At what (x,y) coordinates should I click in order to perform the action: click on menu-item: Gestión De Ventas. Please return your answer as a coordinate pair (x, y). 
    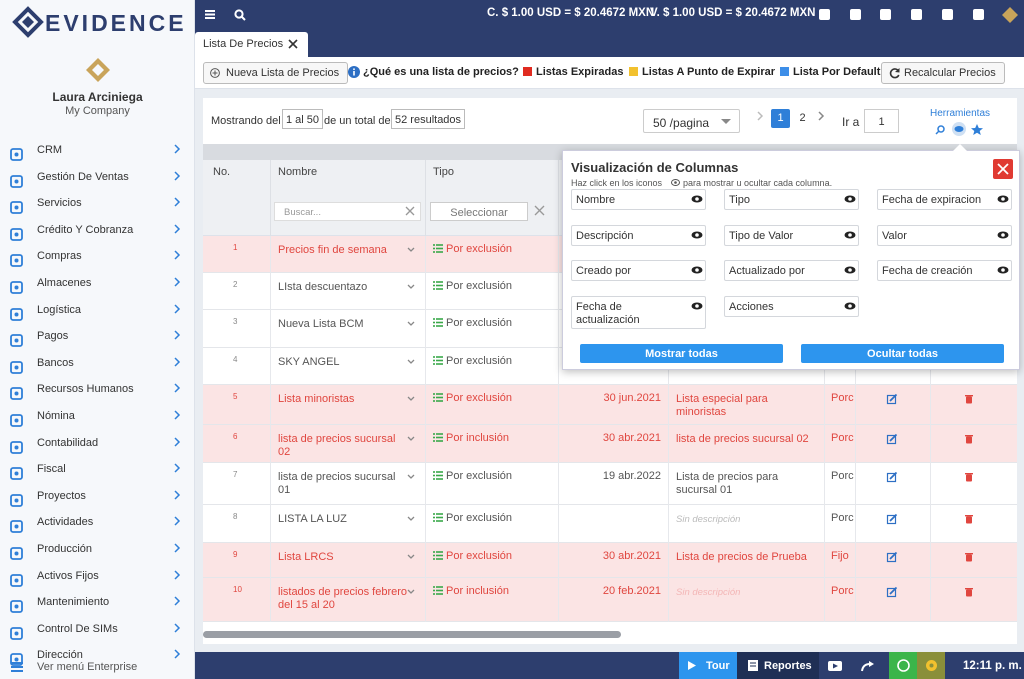
    Looking at the image, I should click on (97, 181).